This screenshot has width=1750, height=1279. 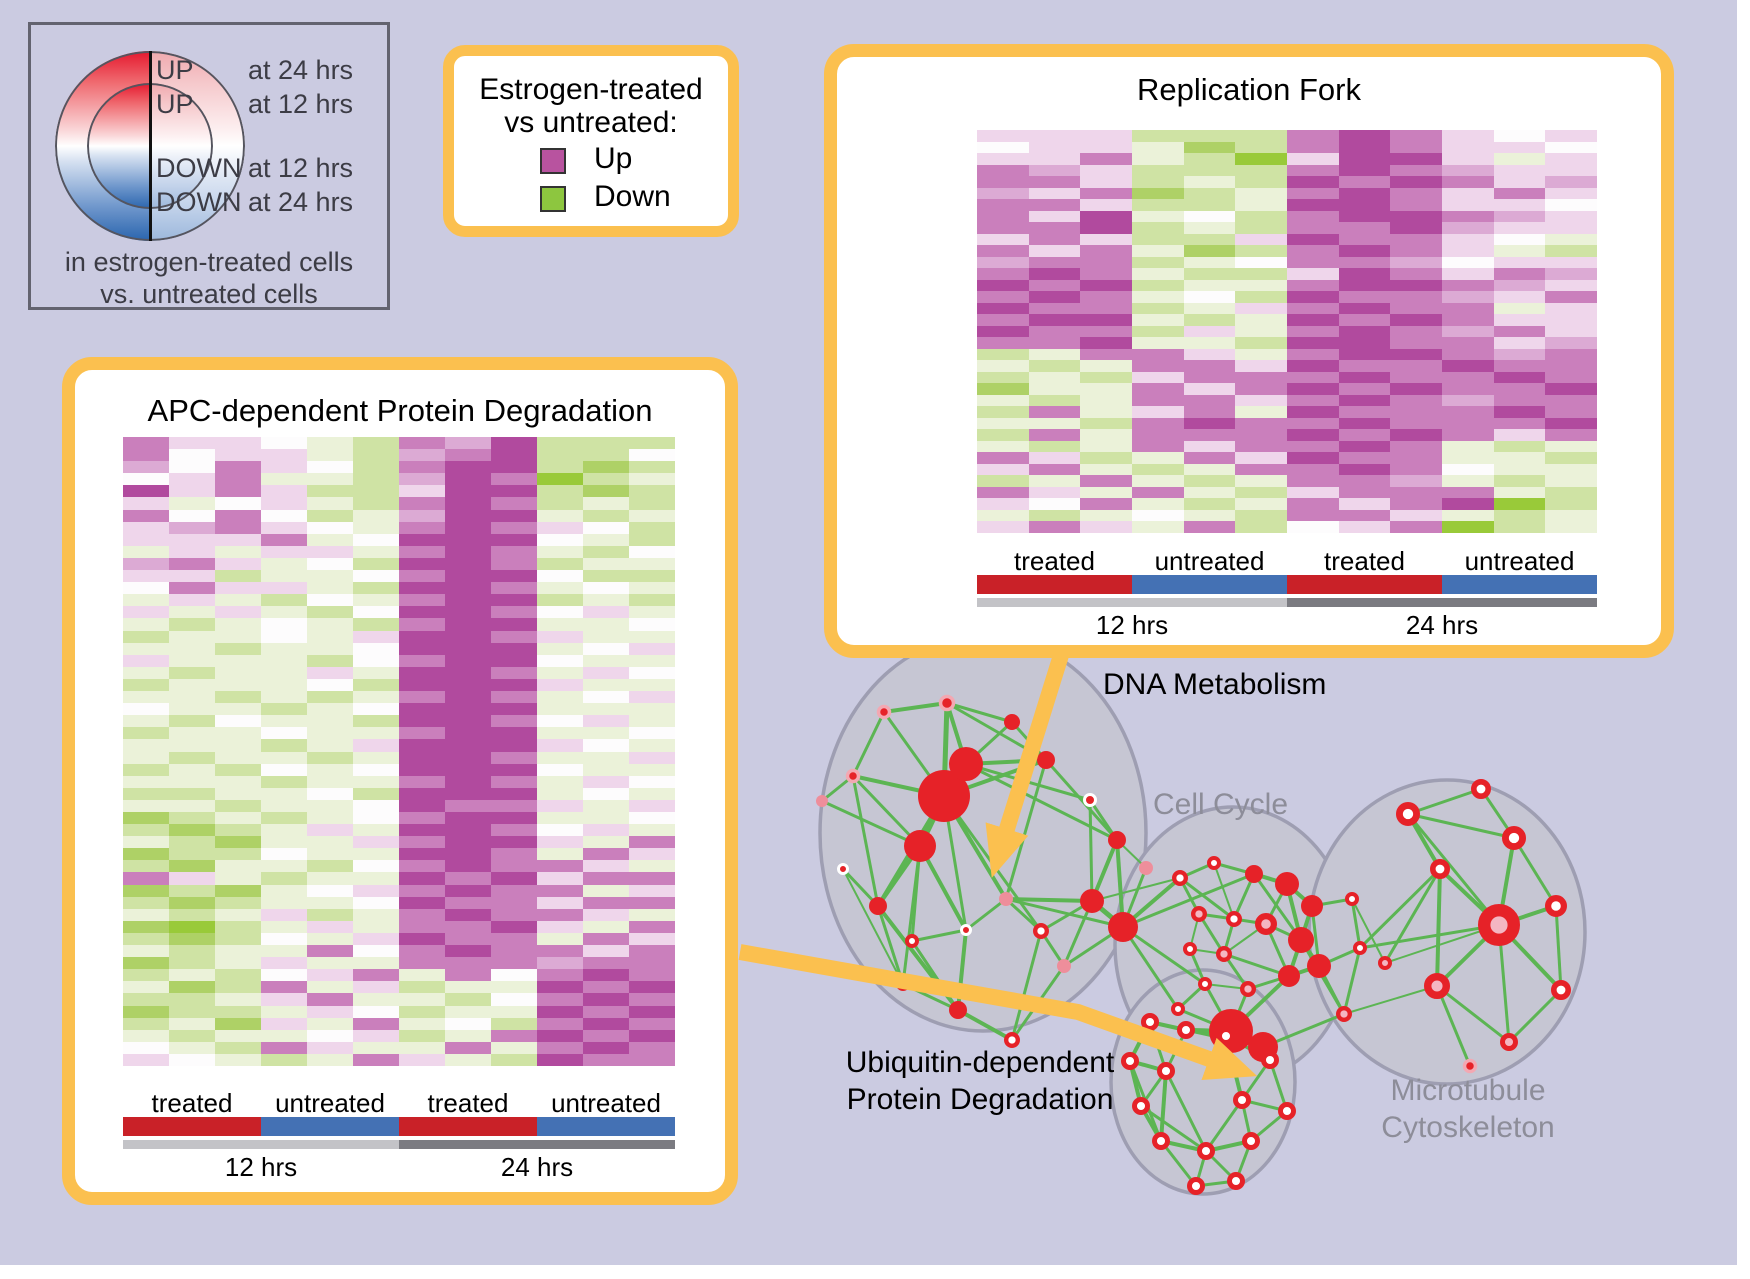 What do you see at coordinates (1221, 804) in the screenshot?
I see `cluster-label-cell-cycle: Cell Cycle` at bounding box center [1221, 804].